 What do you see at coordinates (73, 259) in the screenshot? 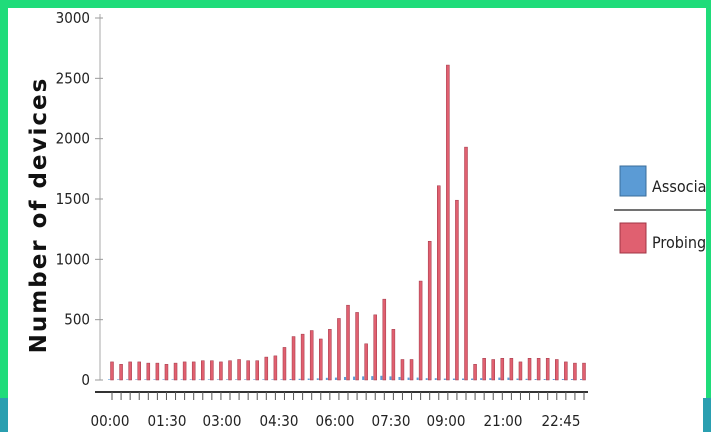
I see `y-tick-label: 1000` at bounding box center [73, 259].